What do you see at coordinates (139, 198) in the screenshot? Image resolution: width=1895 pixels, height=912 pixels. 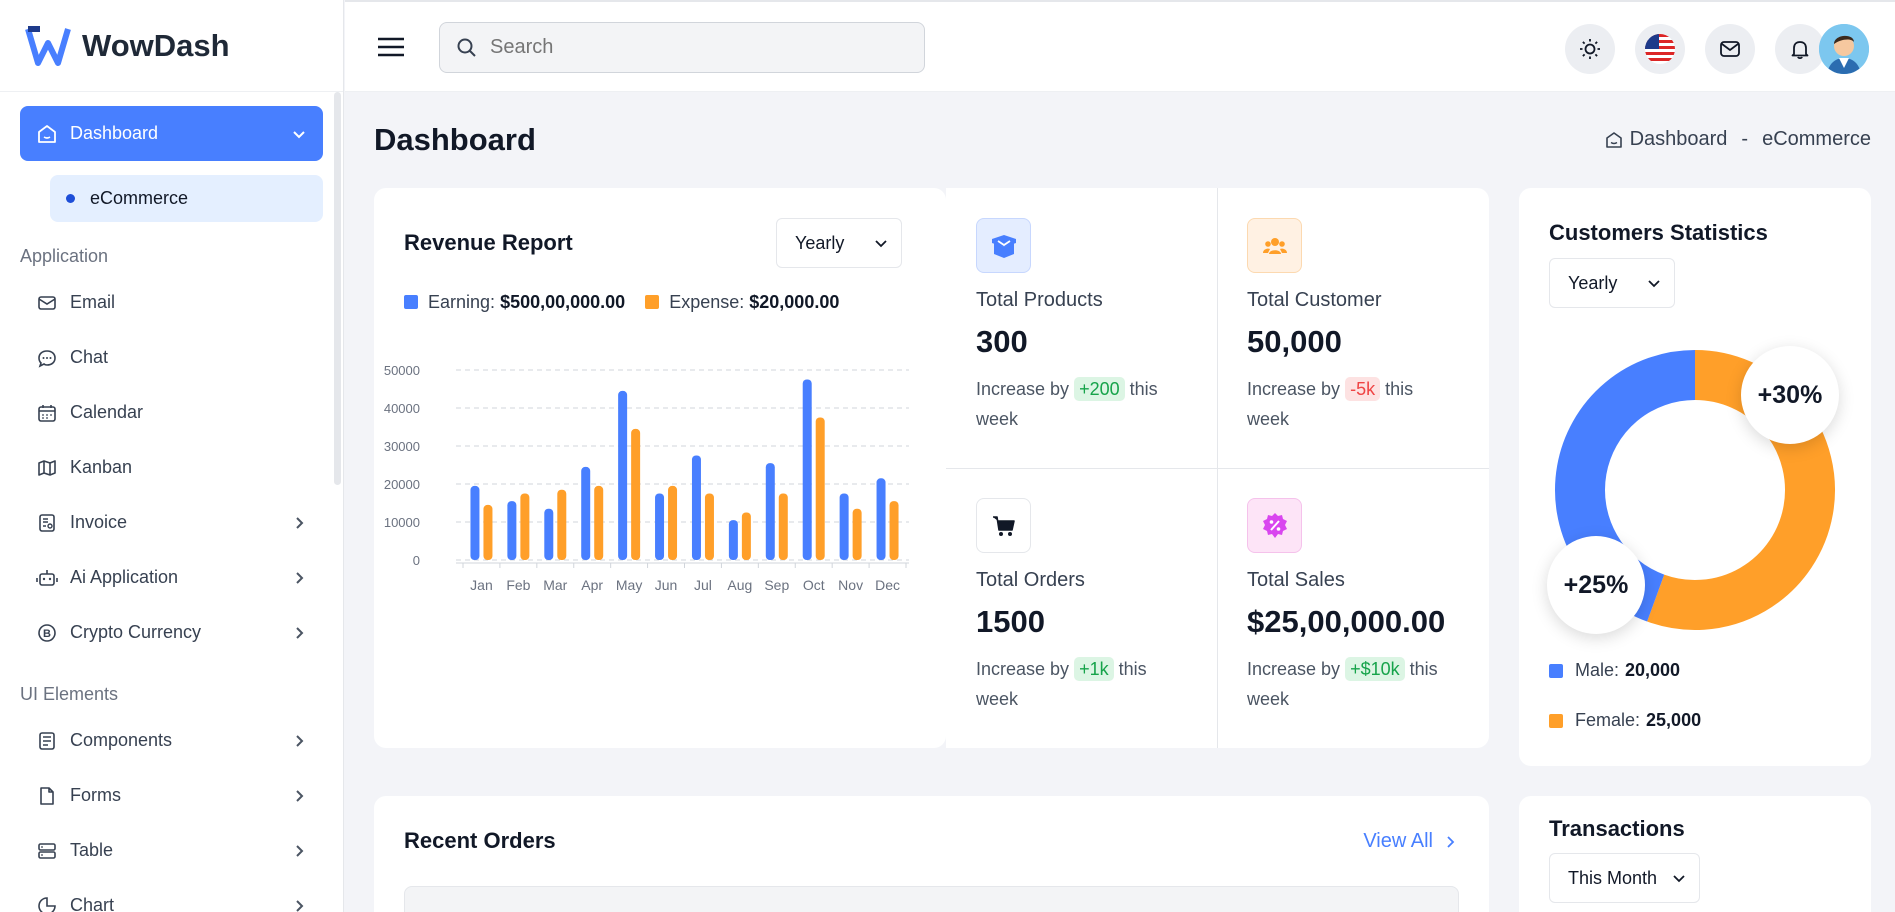 I see `sidebar-subitem-label: eCommerce` at bounding box center [139, 198].